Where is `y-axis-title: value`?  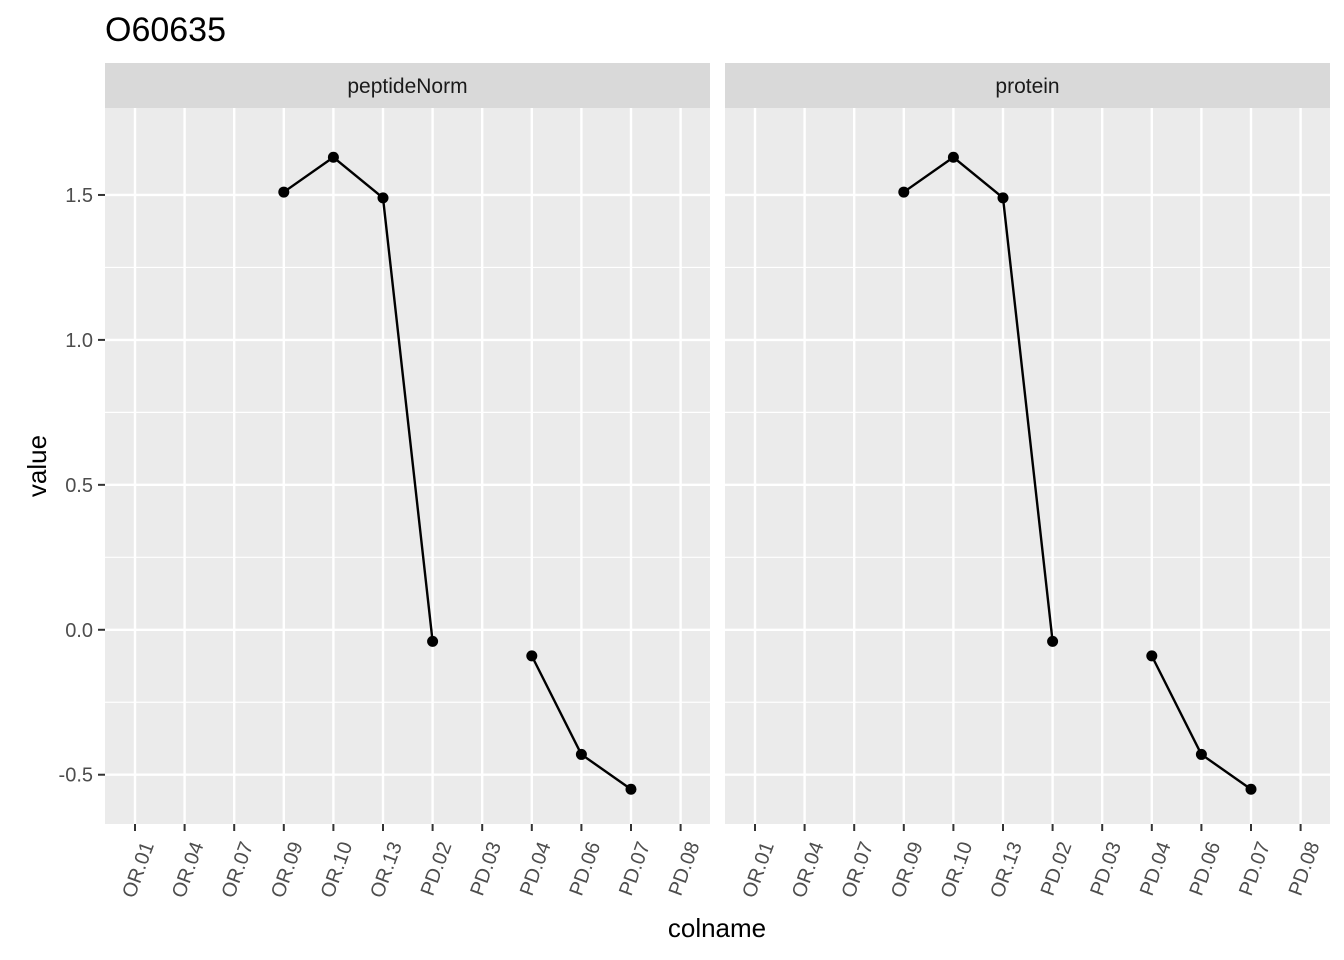
y-axis-title: value is located at coordinates (37, 466).